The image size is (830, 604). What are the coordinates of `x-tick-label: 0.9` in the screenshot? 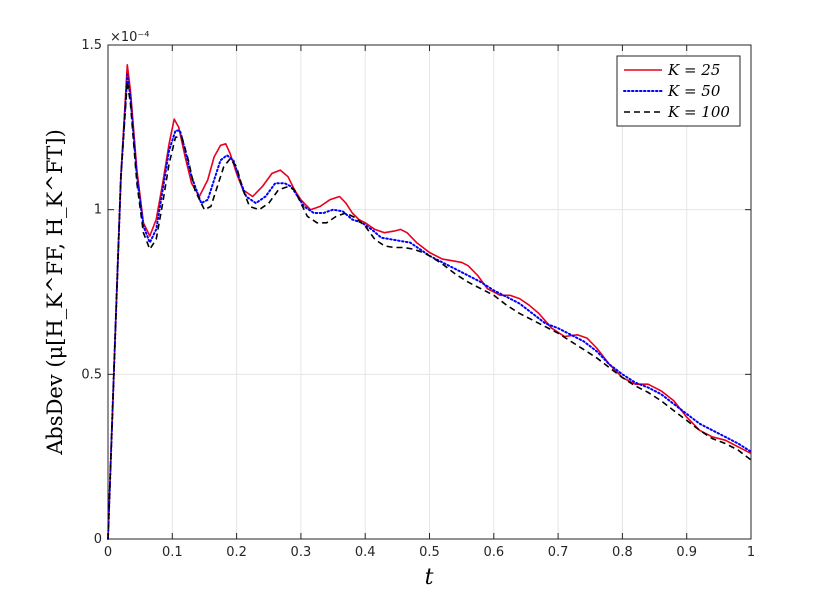 It's located at (686, 552).